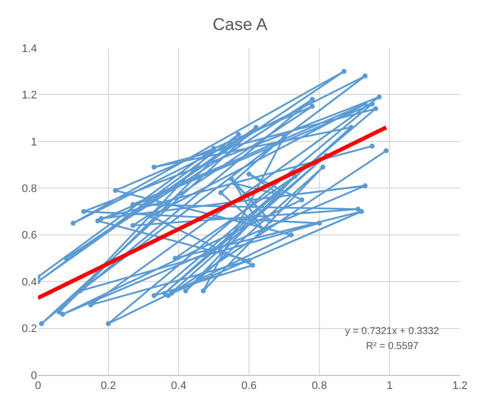 The image size is (480, 404). What do you see at coordinates (249, 386) in the screenshot?
I see `x-tick-label: 0.6` at bounding box center [249, 386].